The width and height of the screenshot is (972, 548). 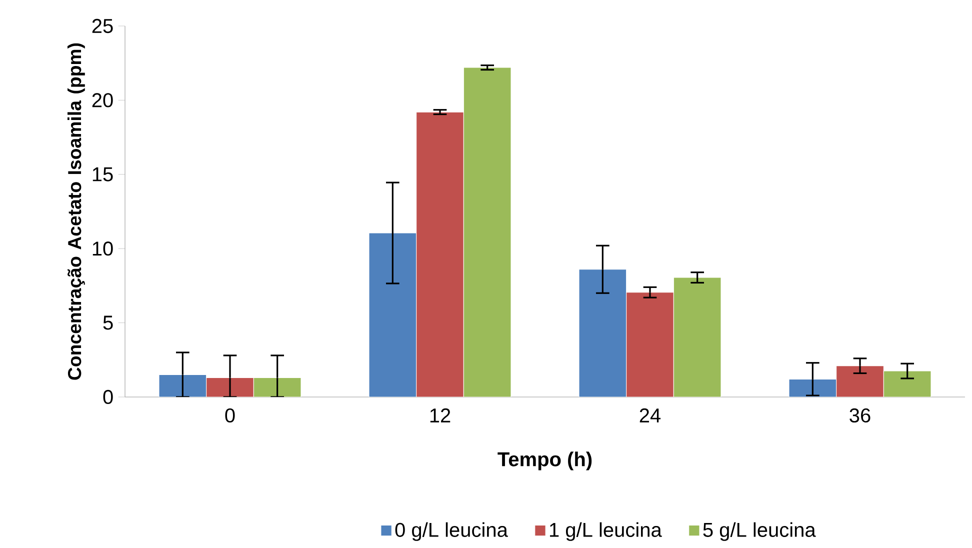 I want to click on y-tick-label: 0, so click(x=108, y=397).